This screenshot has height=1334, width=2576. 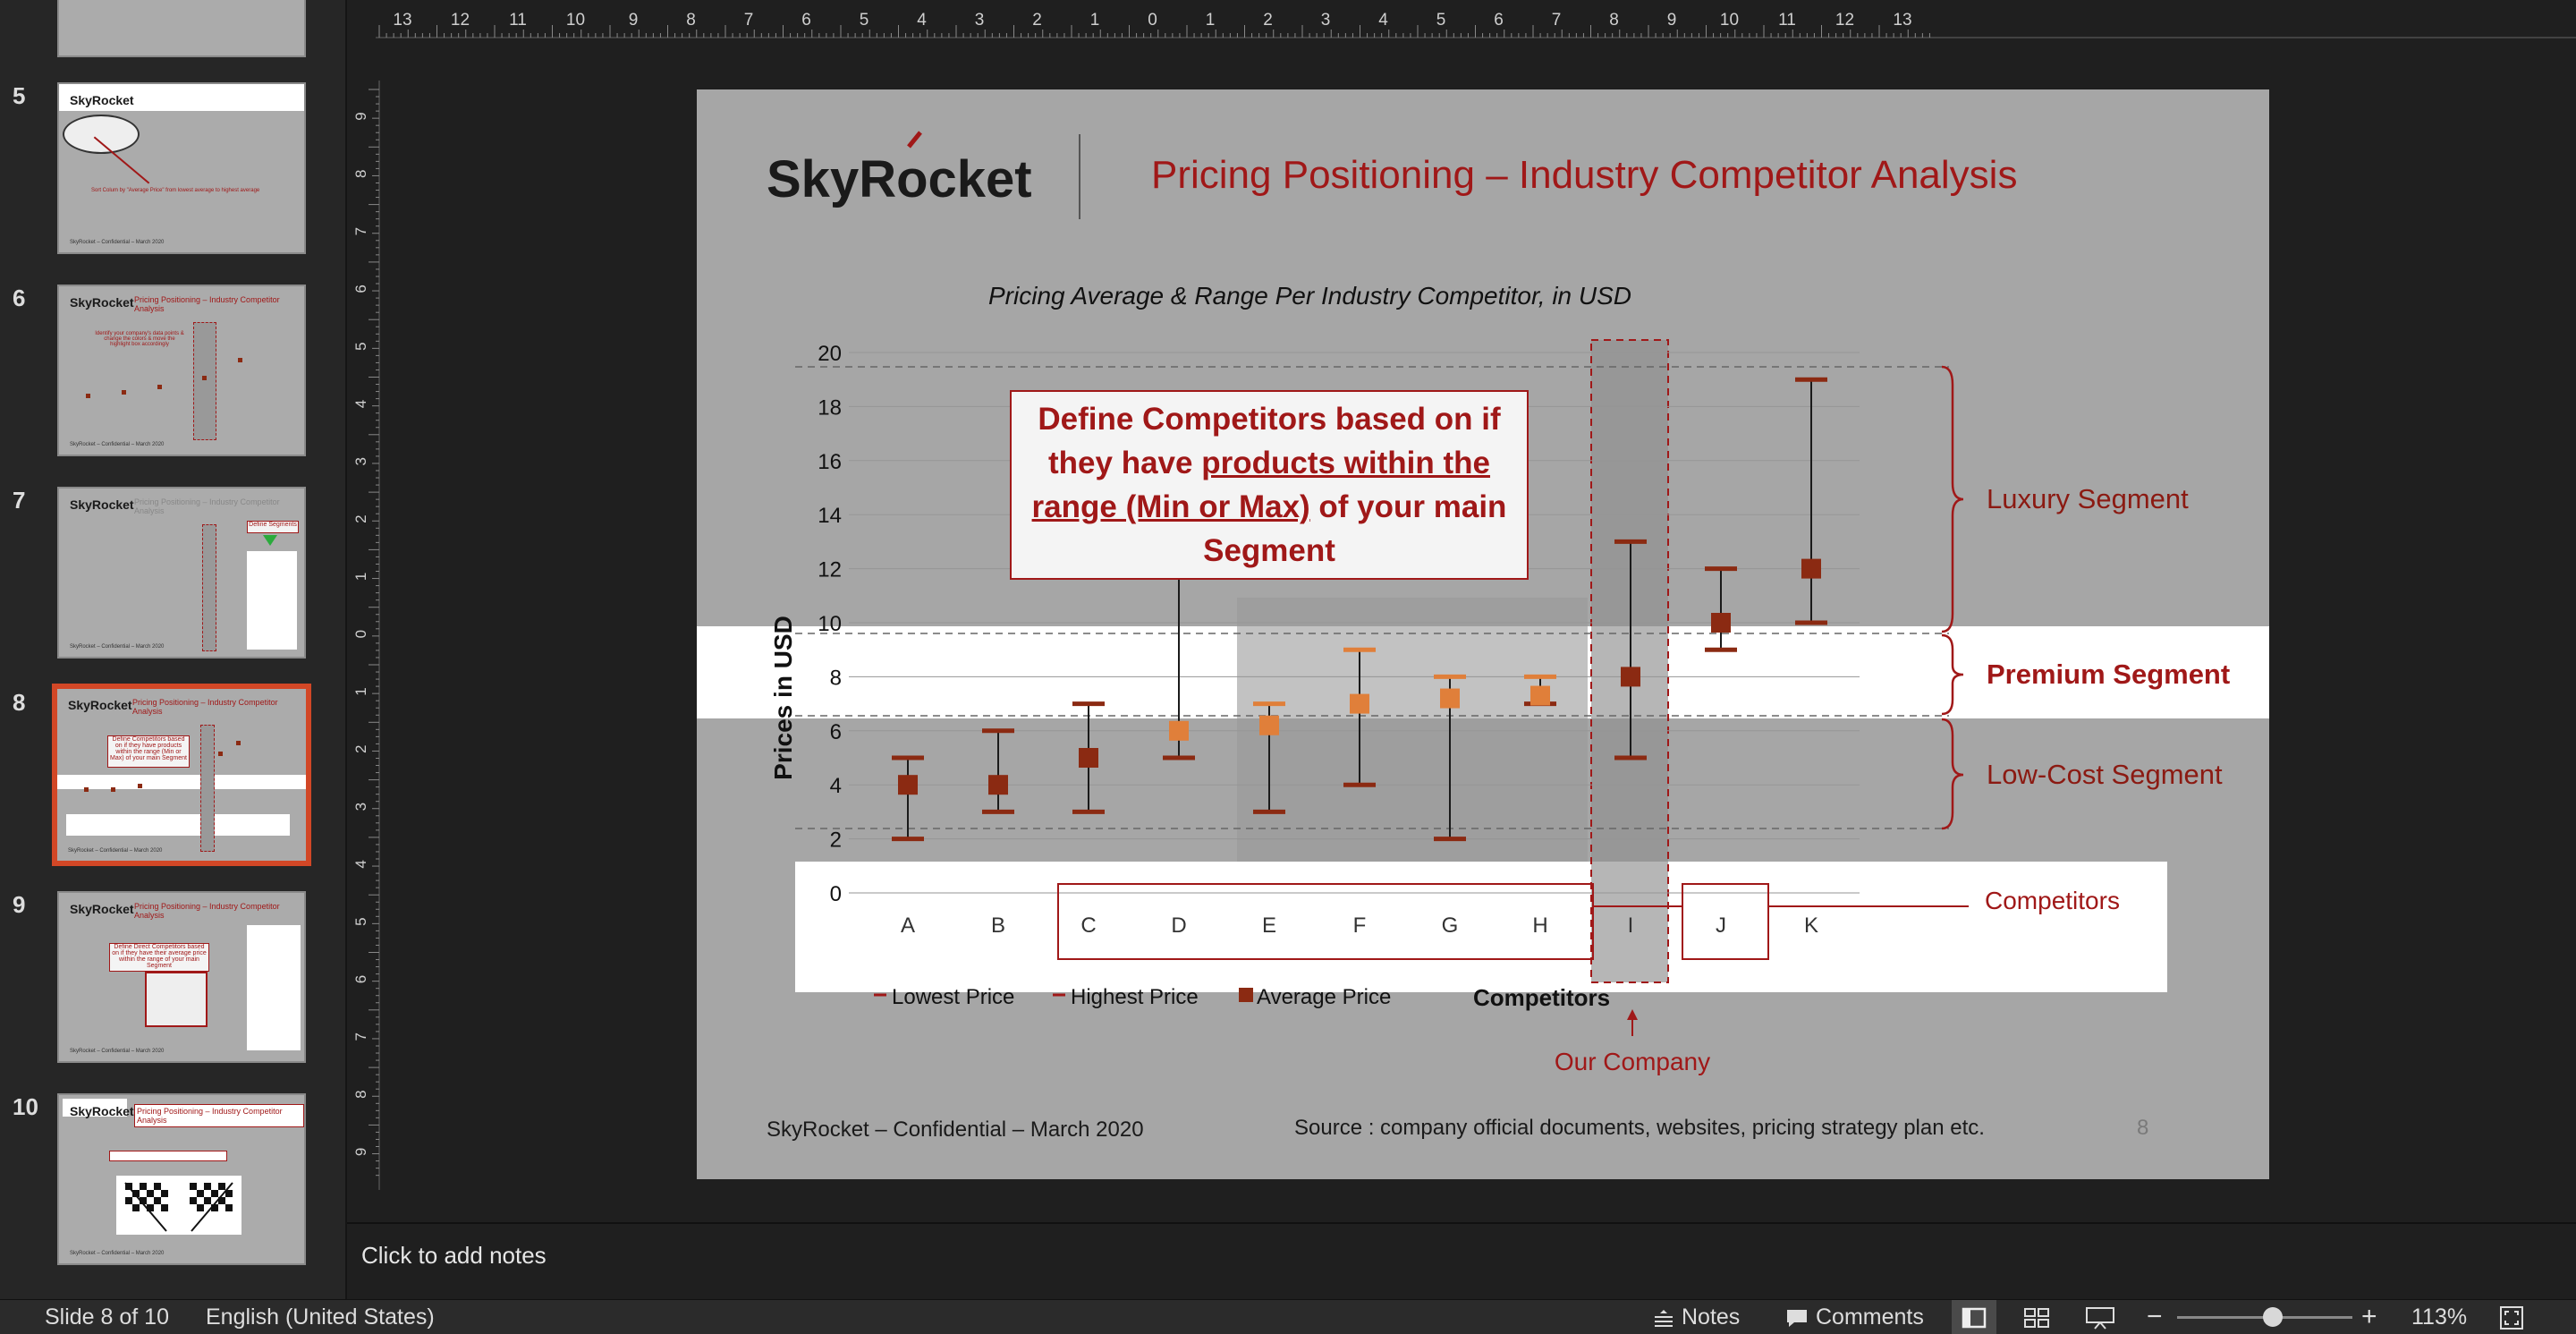 What do you see at coordinates (830, 407) in the screenshot?
I see `y-tick-label: 18` at bounding box center [830, 407].